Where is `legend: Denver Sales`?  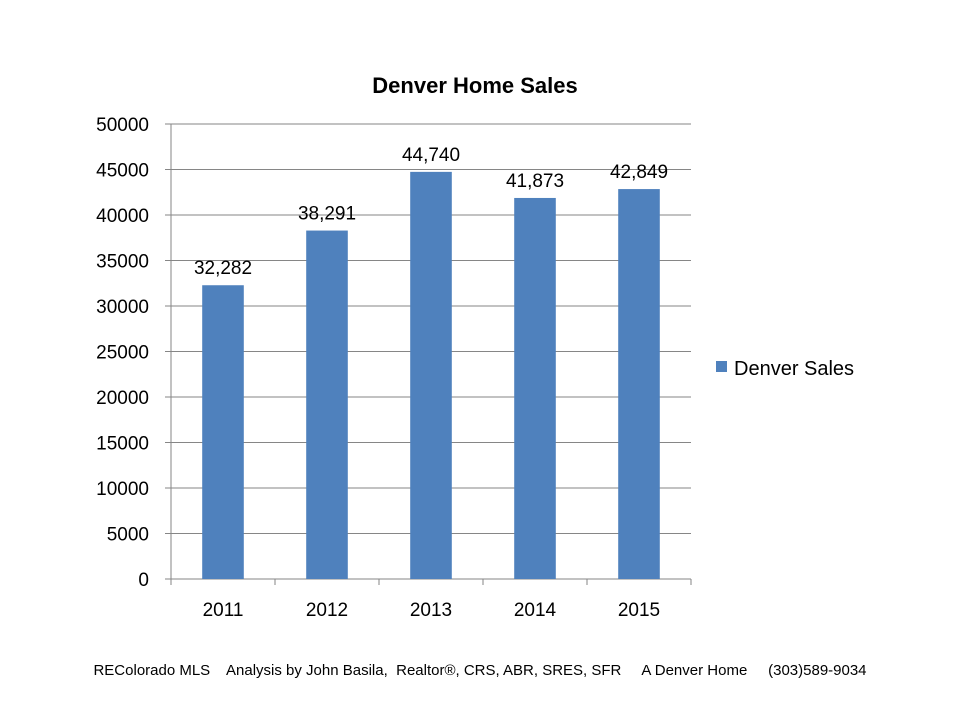 legend: Denver Sales is located at coordinates (785, 369).